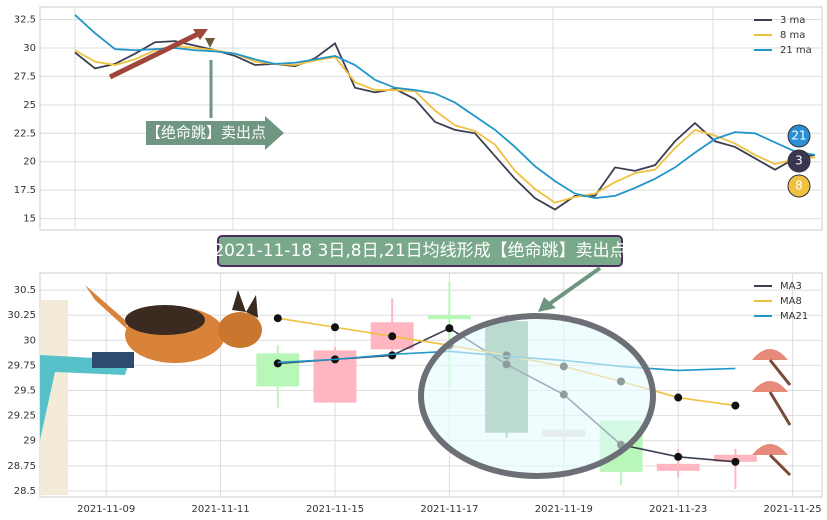 The width and height of the screenshot is (827, 520). What do you see at coordinates (25, 290) in the screenshot?
I see `y-tick-label: 30.5` at bounding box center [25, 290].